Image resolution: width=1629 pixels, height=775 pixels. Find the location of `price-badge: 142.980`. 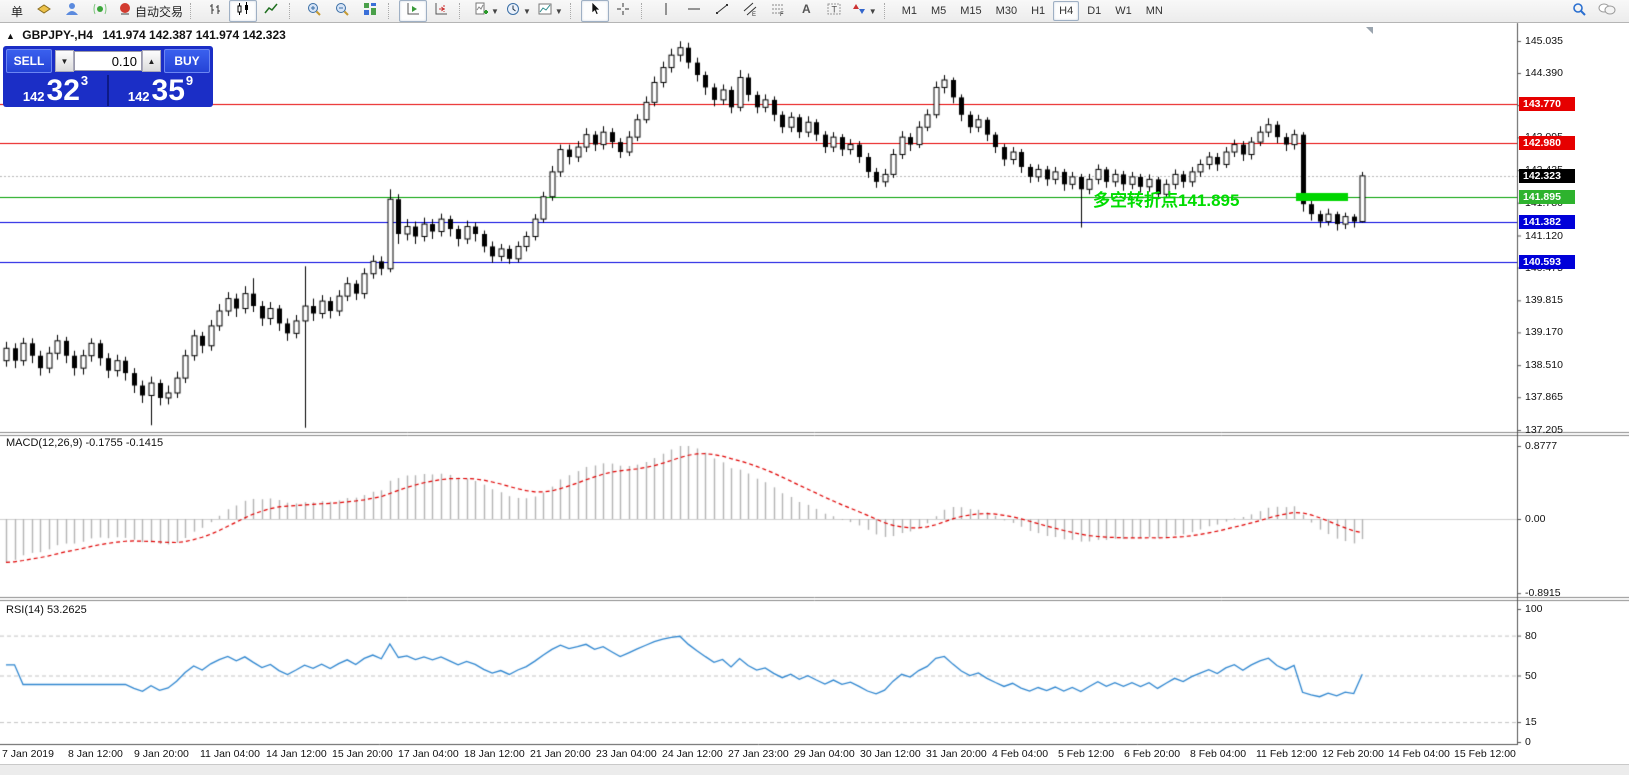

price-badge: 142.980 is located at coordinates (1547, 143).